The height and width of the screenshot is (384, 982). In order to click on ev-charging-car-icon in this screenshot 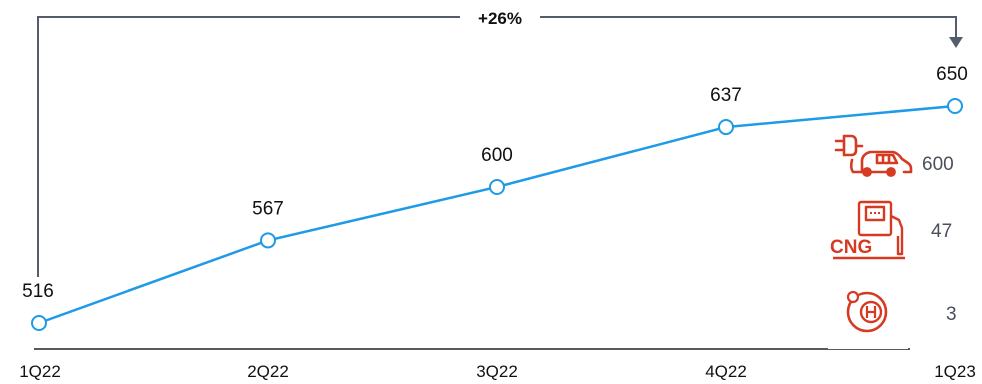, I will do `click(873, 155)`.